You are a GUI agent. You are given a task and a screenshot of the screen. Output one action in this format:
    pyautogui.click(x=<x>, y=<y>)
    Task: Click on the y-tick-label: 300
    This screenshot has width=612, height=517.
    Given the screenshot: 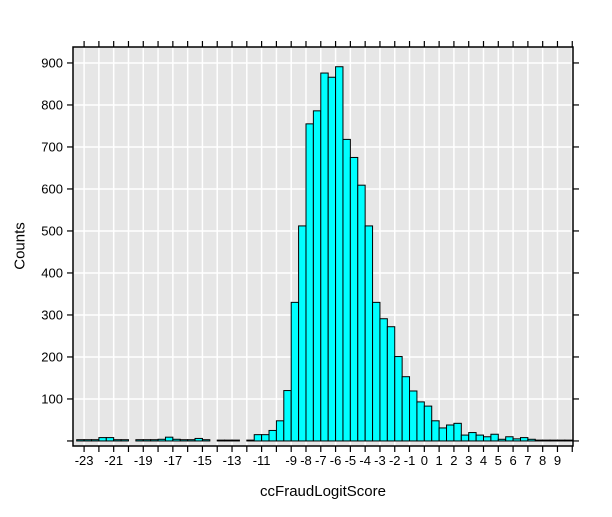 What is the action you would take?
    pyautogui.click(x=52, y=314)
    